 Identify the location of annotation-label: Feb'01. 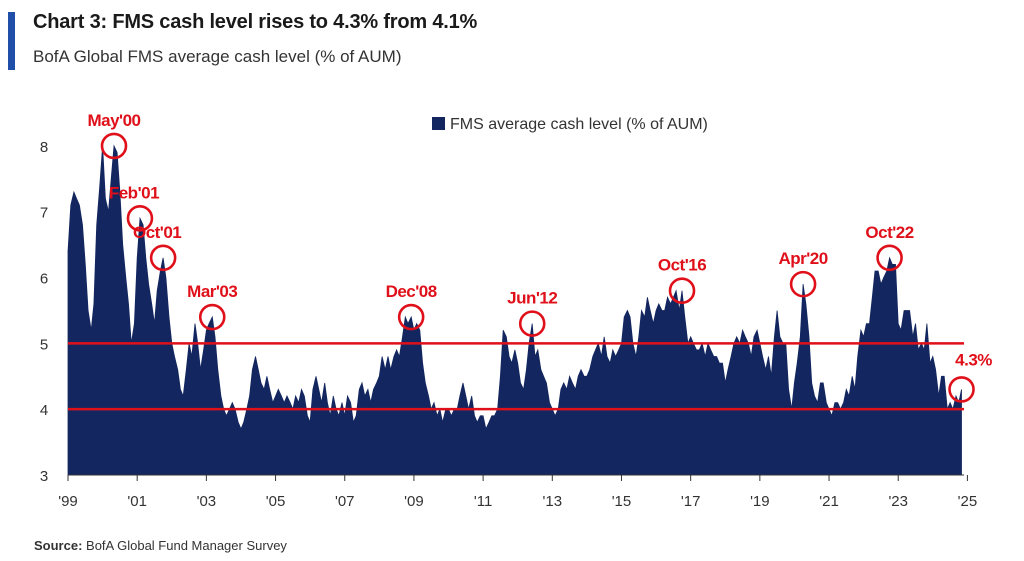
(134, 192).